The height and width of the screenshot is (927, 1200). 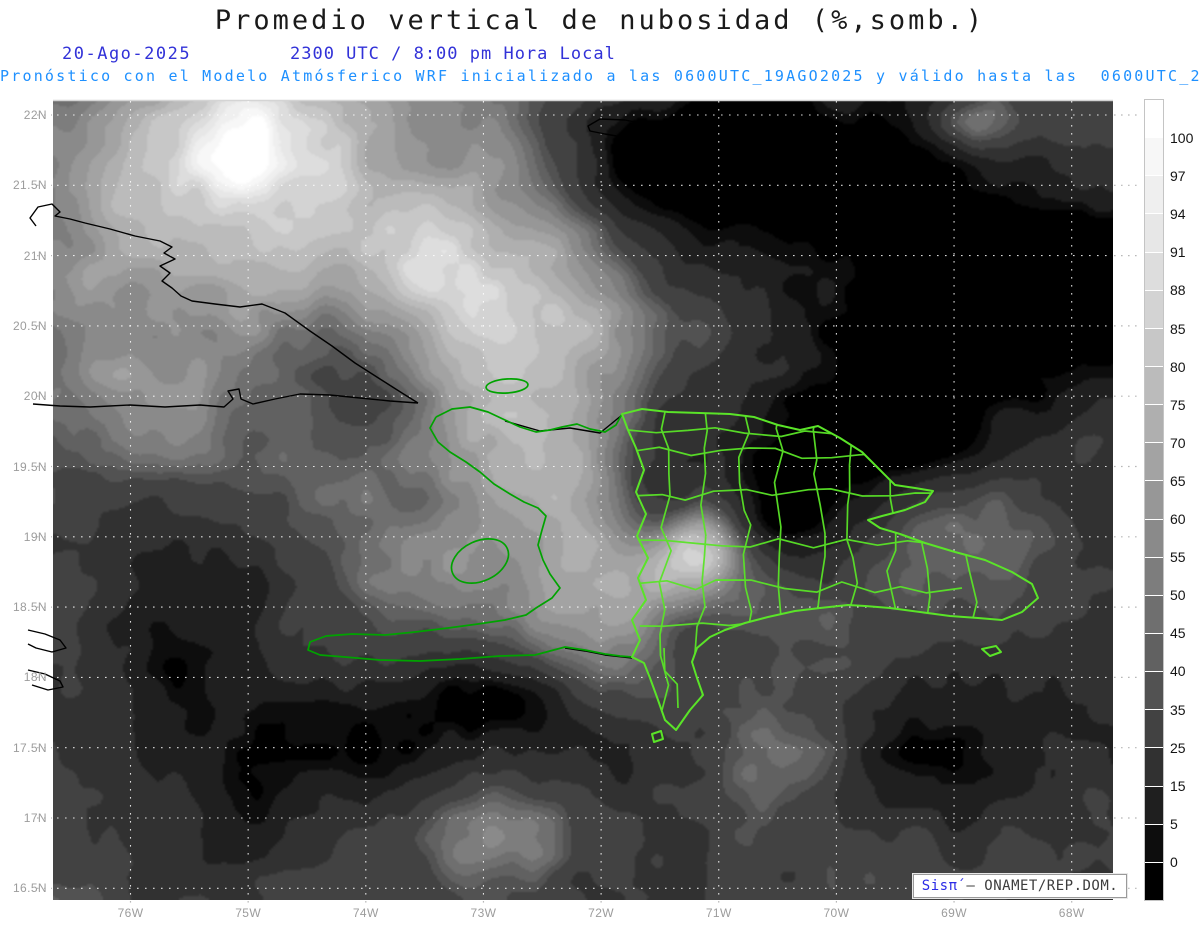 I want to click on lat-tick-label: 20N, so click(x=35, y=396).